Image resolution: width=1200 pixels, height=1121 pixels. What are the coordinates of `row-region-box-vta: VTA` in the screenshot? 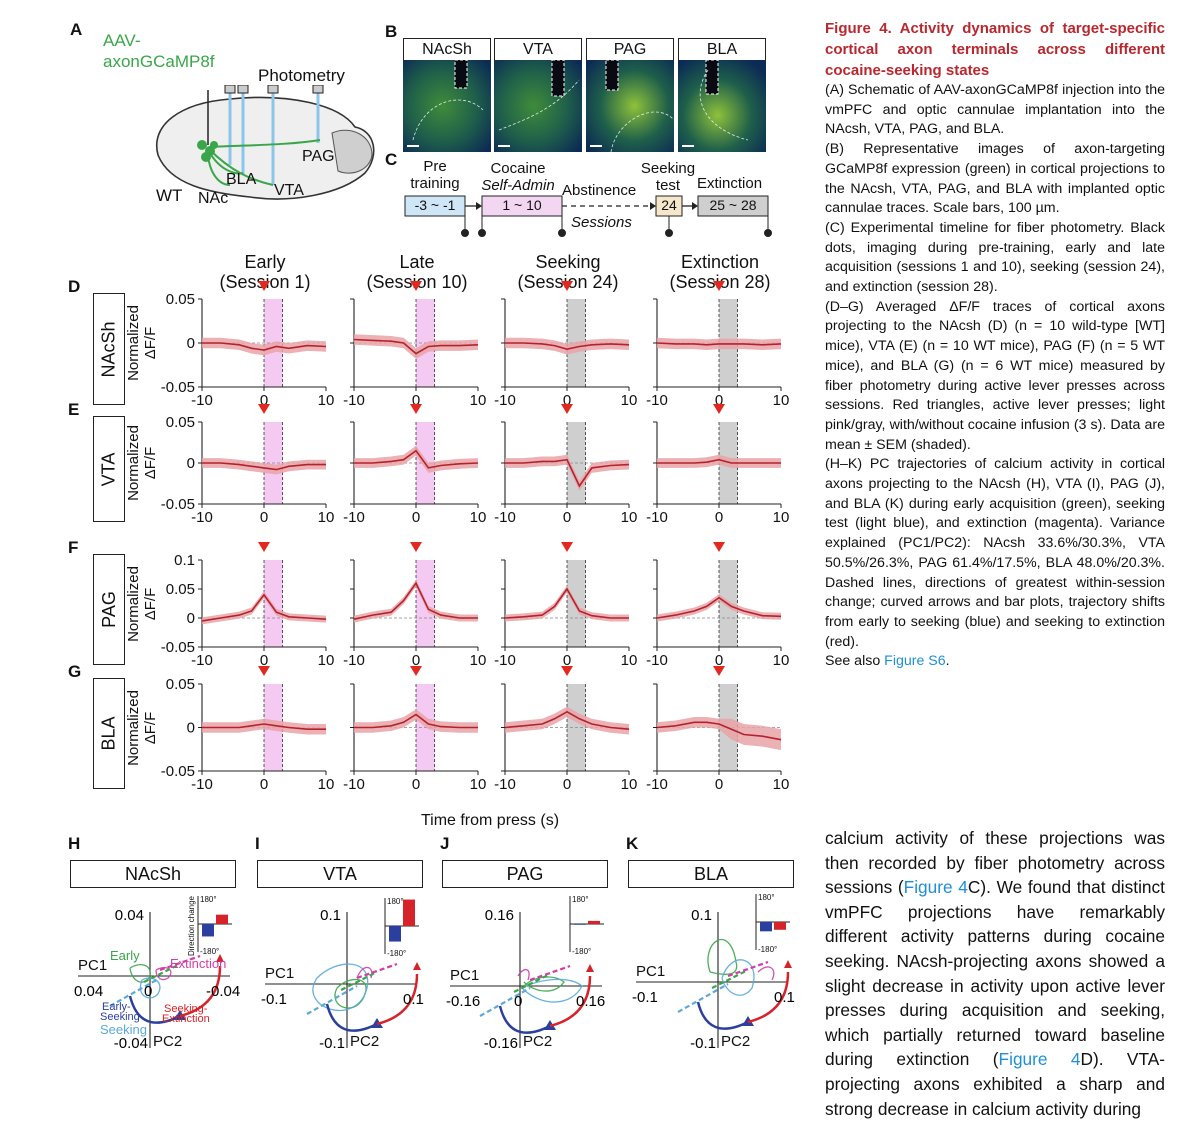 It's located at (109, 469).